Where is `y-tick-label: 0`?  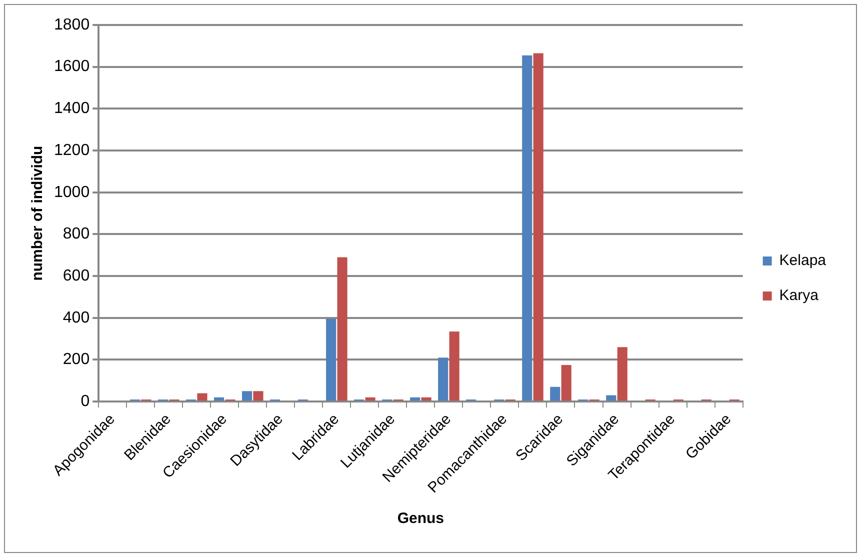 y-tick-label: 0 is located at coordinates (85, 401).